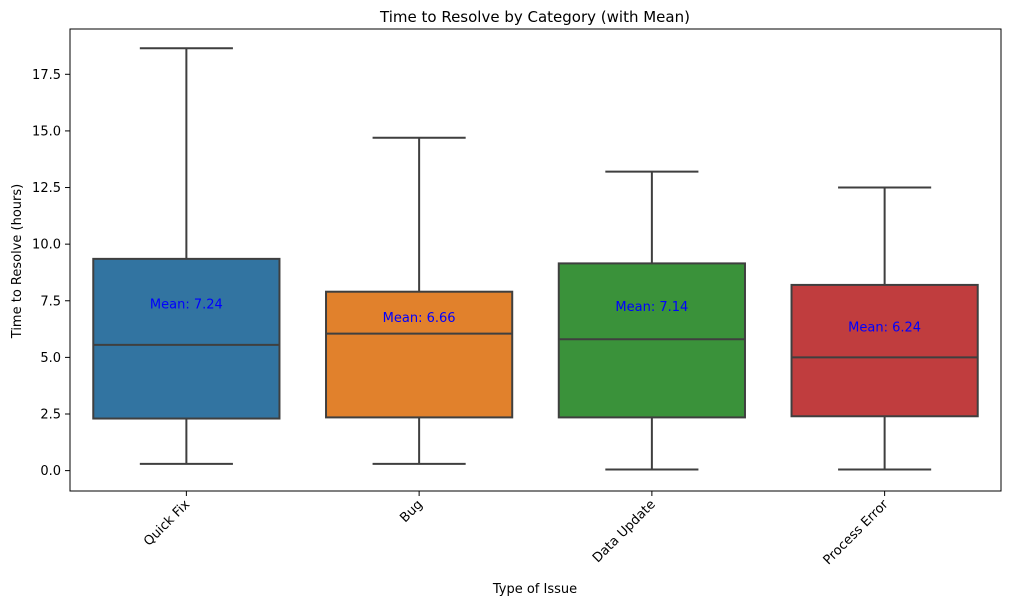  I want to click on y-axis-label: Time to Resolve (hours), so click(17, 261).